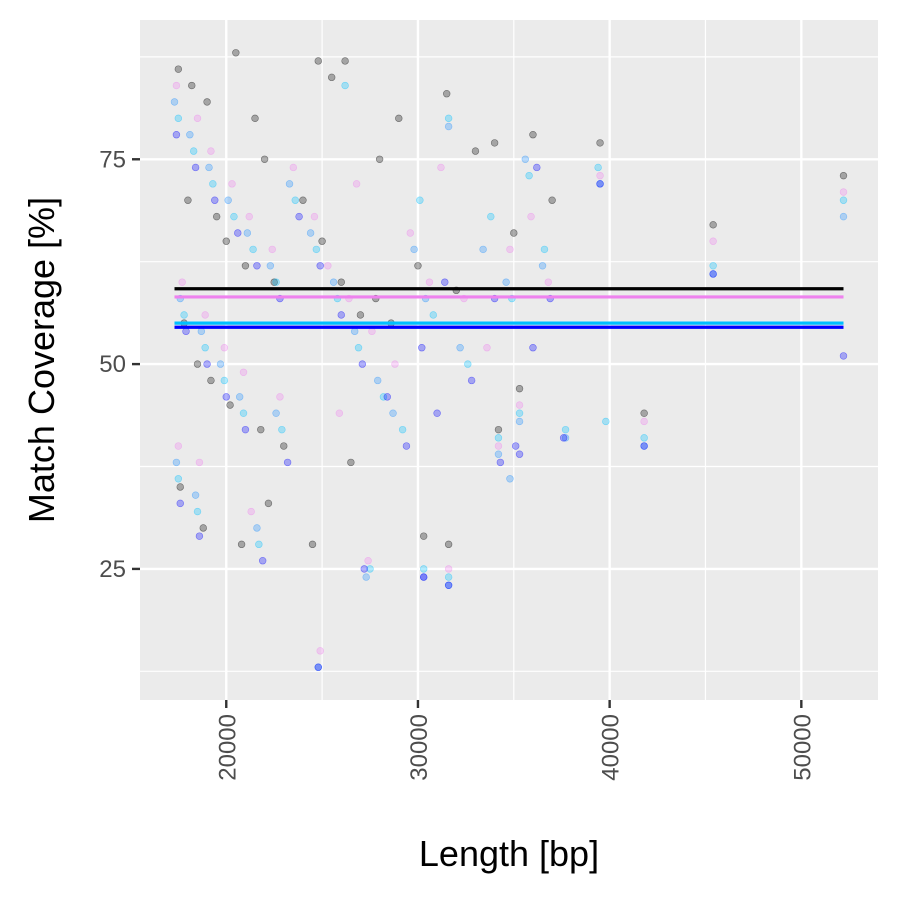 The width and height of the screenshot is (900, 900). I want to click on y-axis-title: Match Coverage [%], so click(41, 360).